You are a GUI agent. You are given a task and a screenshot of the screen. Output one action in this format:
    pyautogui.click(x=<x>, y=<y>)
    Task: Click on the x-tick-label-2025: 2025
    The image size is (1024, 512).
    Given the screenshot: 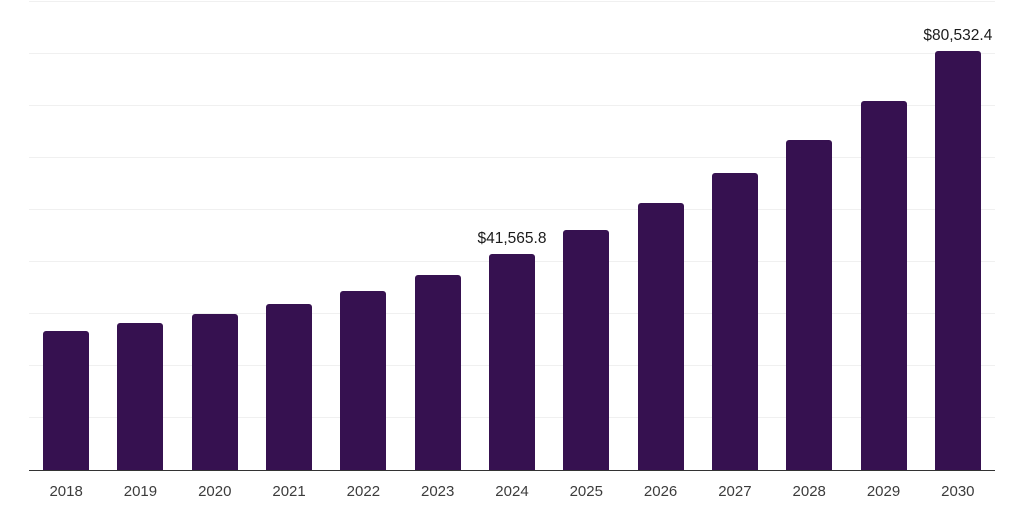 What is the action you would take?
    pyautogui.click(x=586, y=491)
    